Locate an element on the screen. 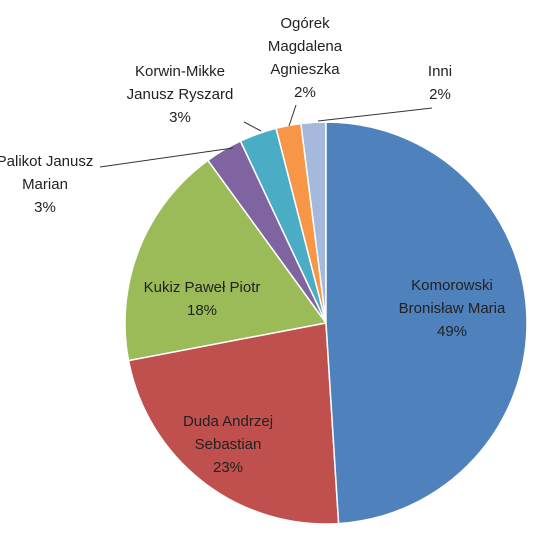 The image size is (540, 534). slice-label: Ogórek Magdalena Agnieszka 2% is located at coordinates (305, 58).